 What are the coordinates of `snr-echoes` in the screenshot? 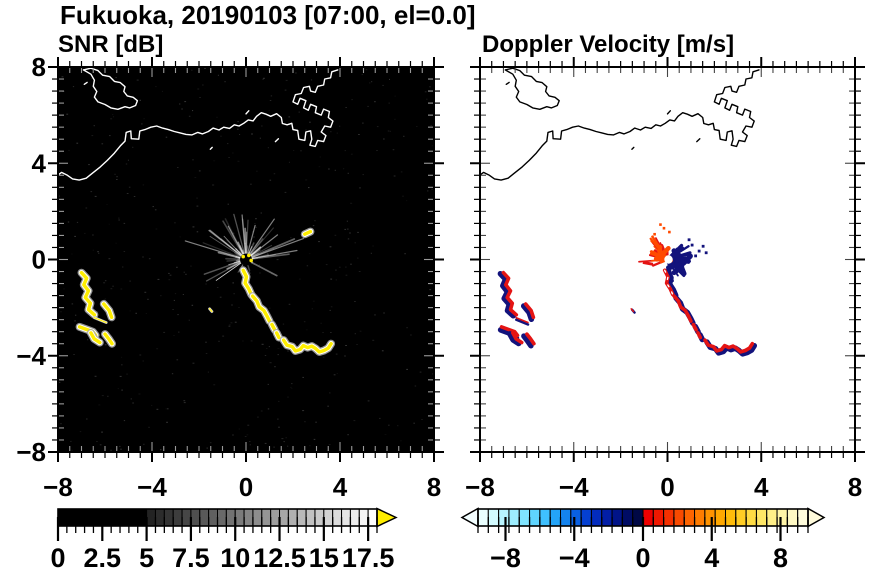 It's located at (205, 291).